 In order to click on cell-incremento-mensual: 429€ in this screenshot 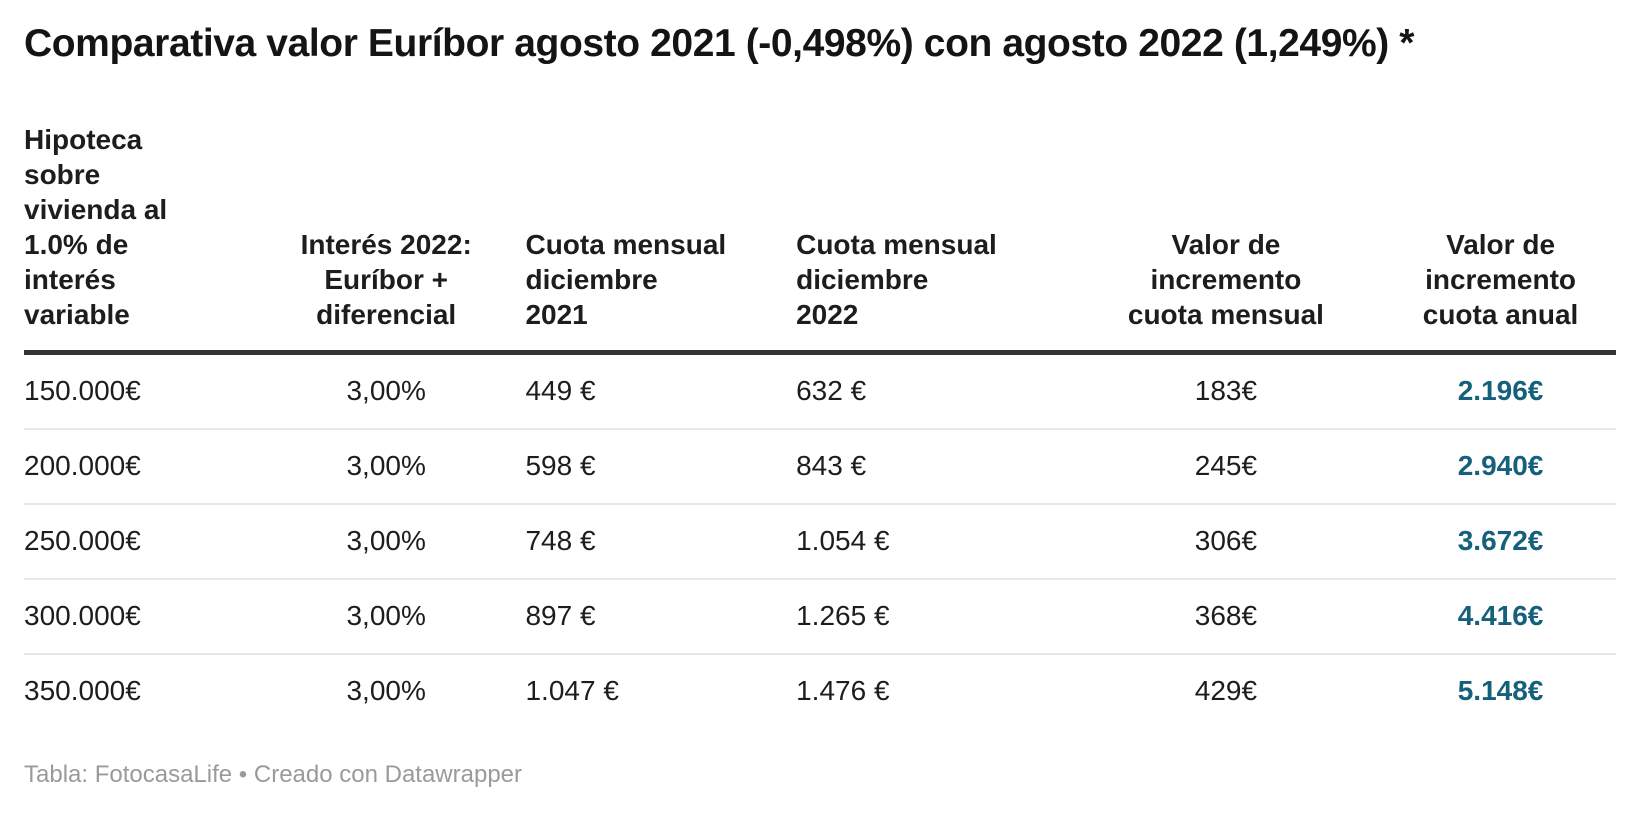, I will do `click(1226, 690)`.